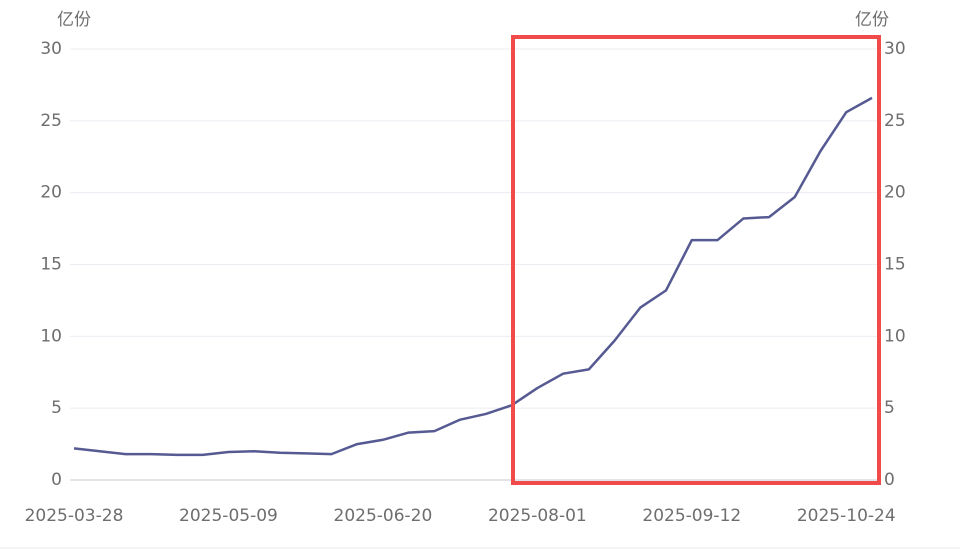 This screenshot has height=550, width=960. What do you see at coordinates (228, 516) in the screenshot?
I see `x-tick-label: 2025-05-09` at bounding box center [228, 516].